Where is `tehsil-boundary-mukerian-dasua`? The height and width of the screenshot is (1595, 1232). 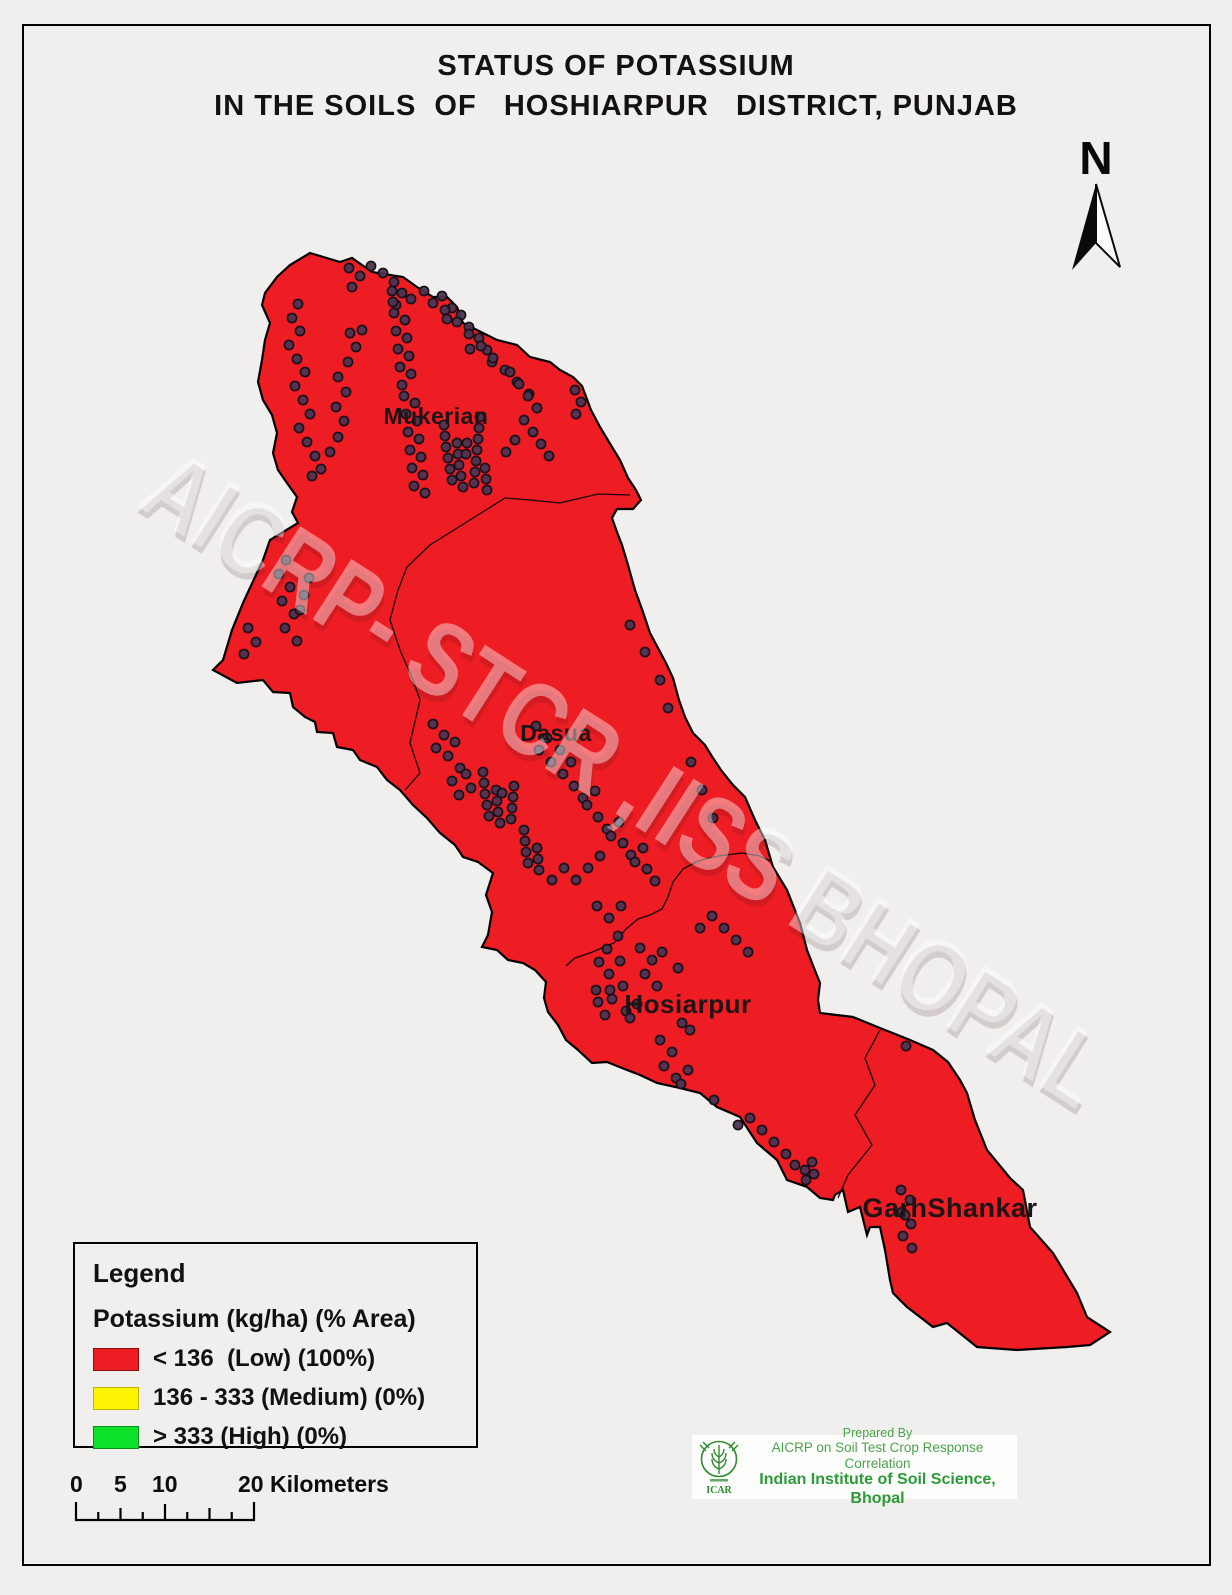 tehsil-boundary-mukerian-dasua is located at coordinates (510, 642).